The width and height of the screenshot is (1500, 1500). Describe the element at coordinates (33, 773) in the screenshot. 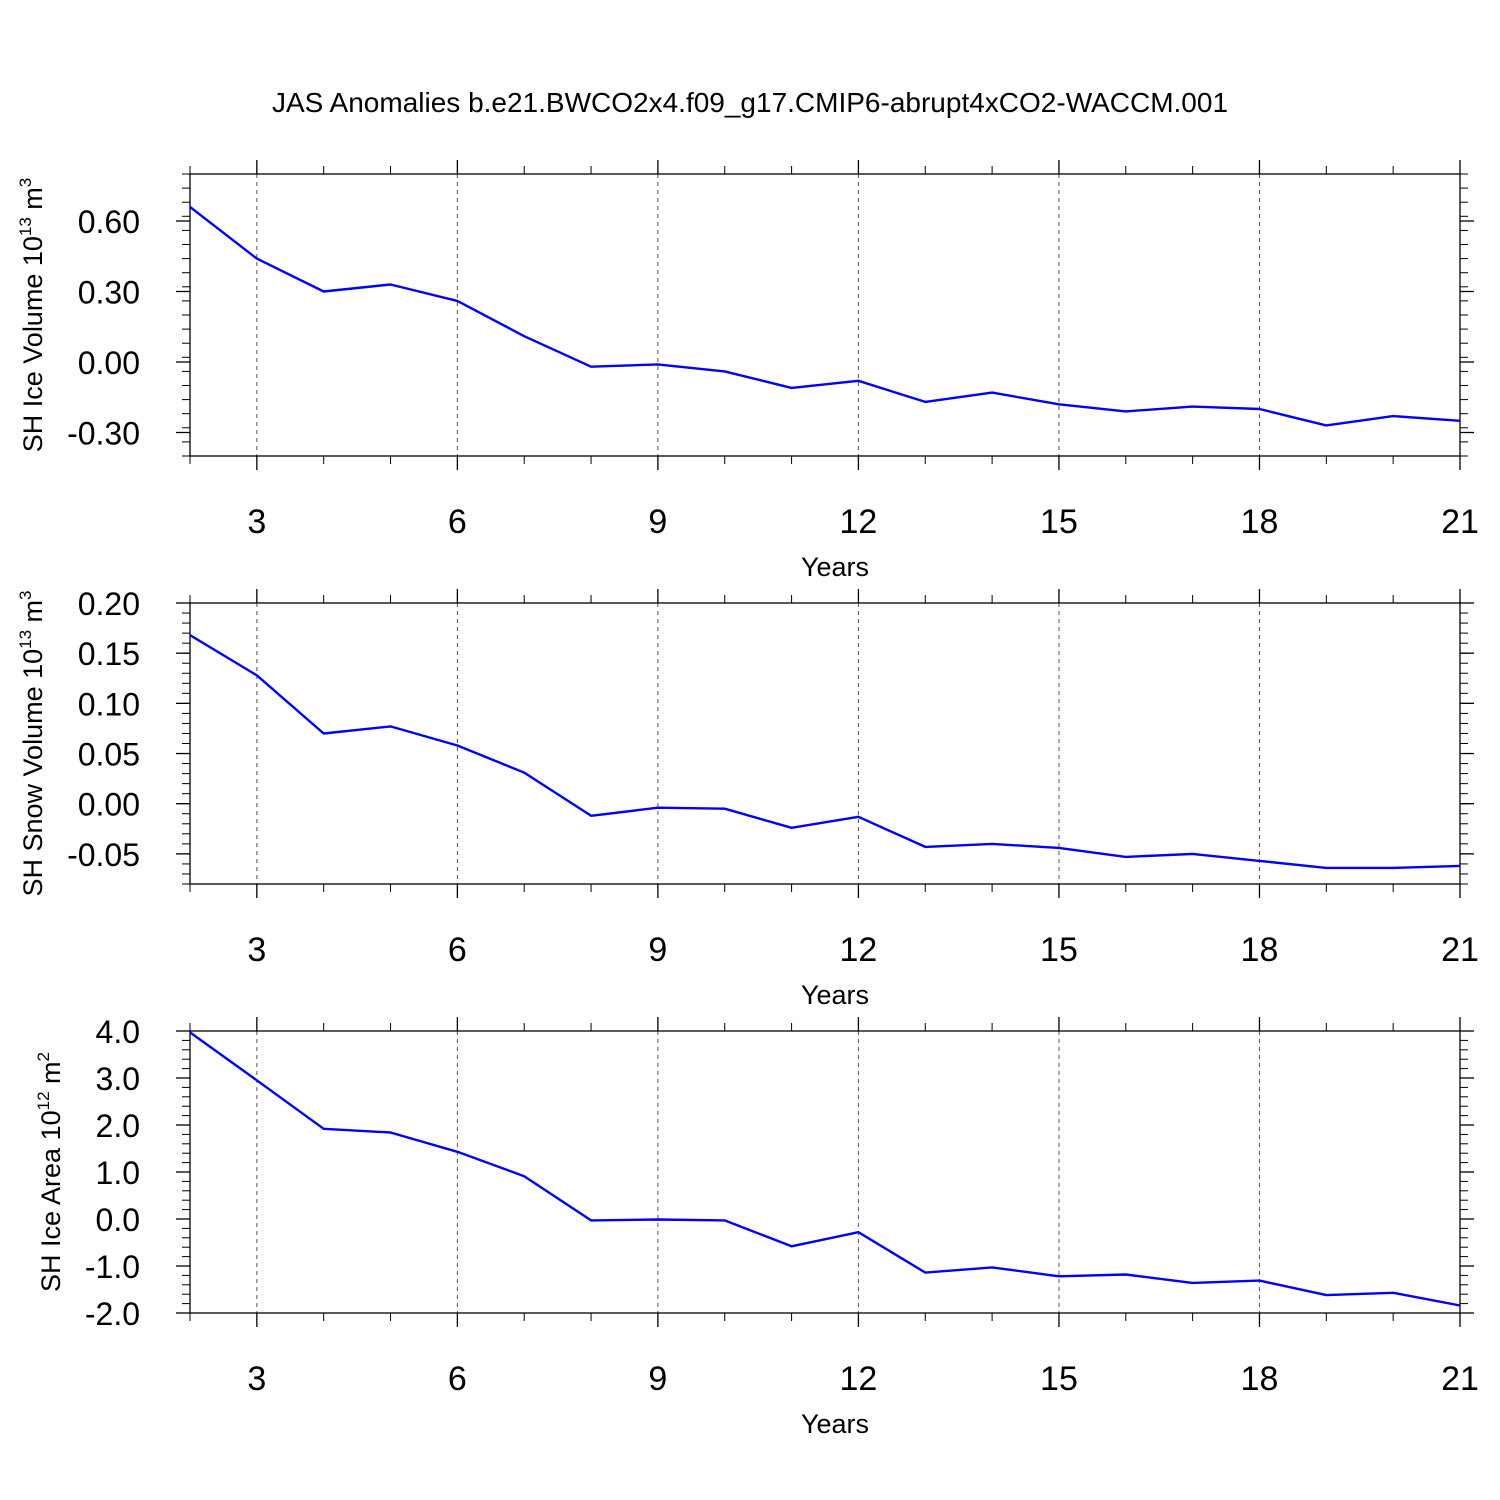

I see `y-axis-label-text: SH Snow Volume 10` at that location.